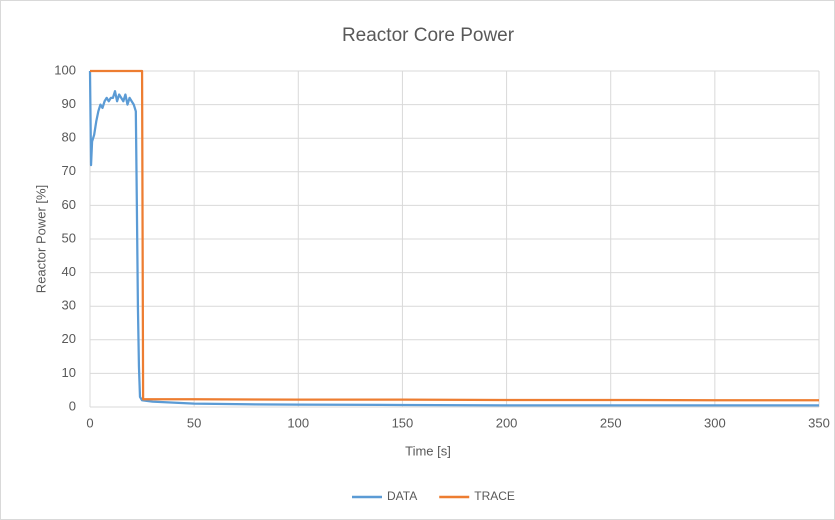  I want to click on x-tick-label: 200, so click(507, 422).